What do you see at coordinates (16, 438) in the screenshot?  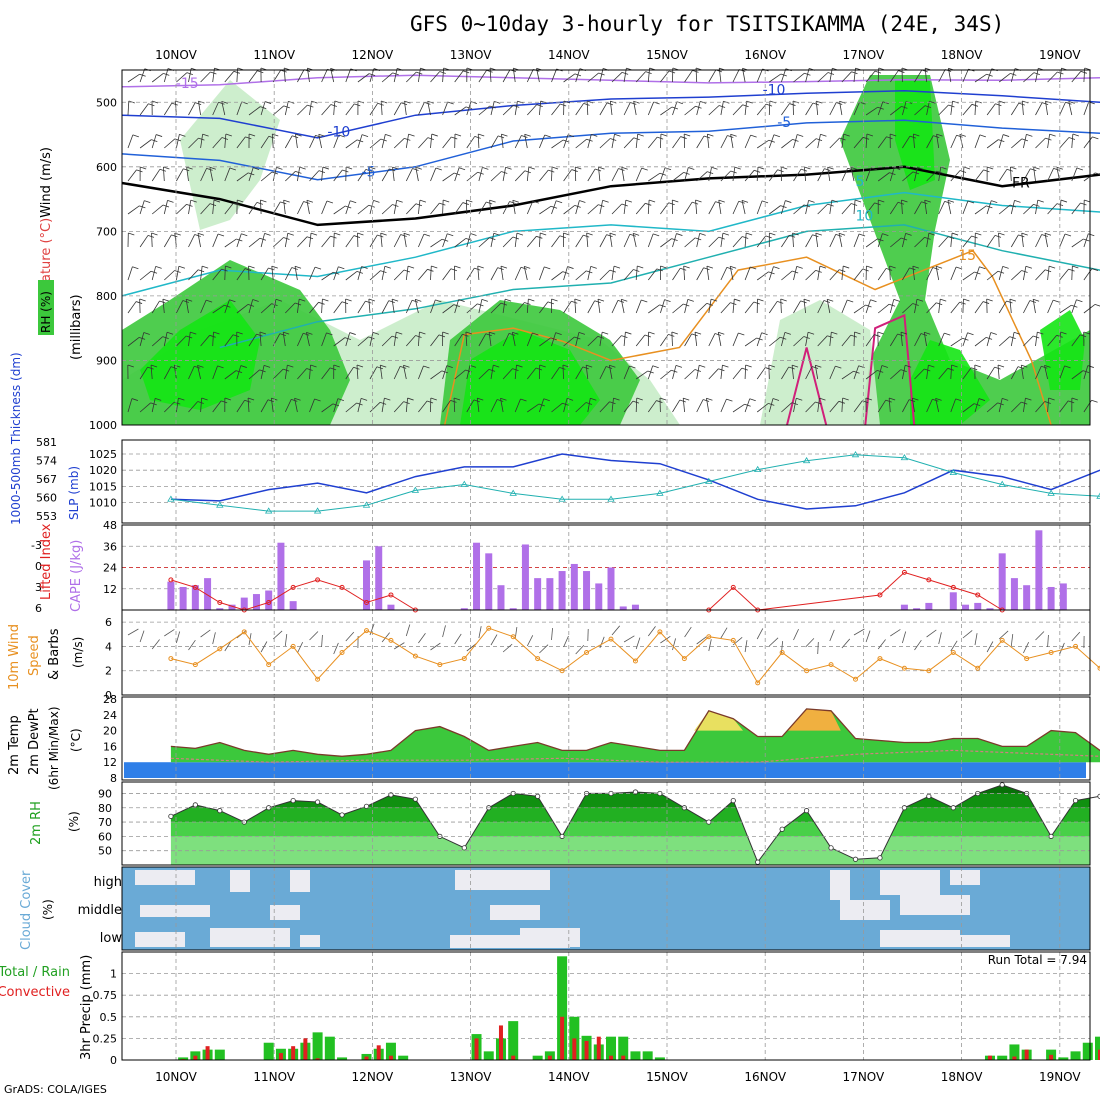 I see `thickness-axis-label: 1000-500mb Thickness (dm)` at bounding box center [16, 438].